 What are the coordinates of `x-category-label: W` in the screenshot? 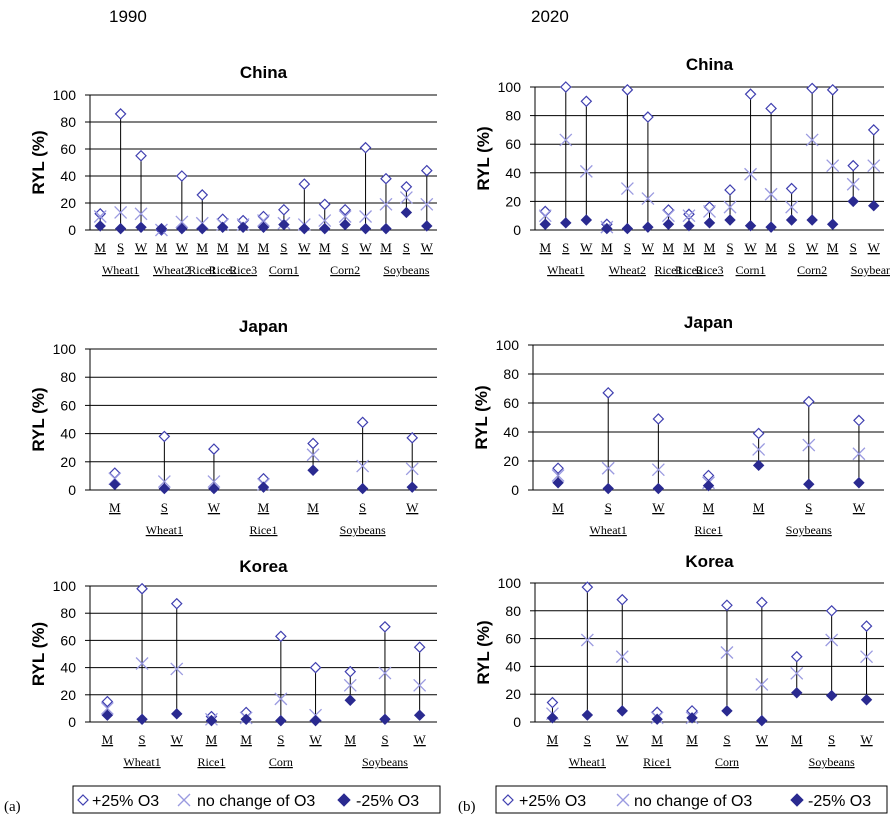 It's located at (762, 739).